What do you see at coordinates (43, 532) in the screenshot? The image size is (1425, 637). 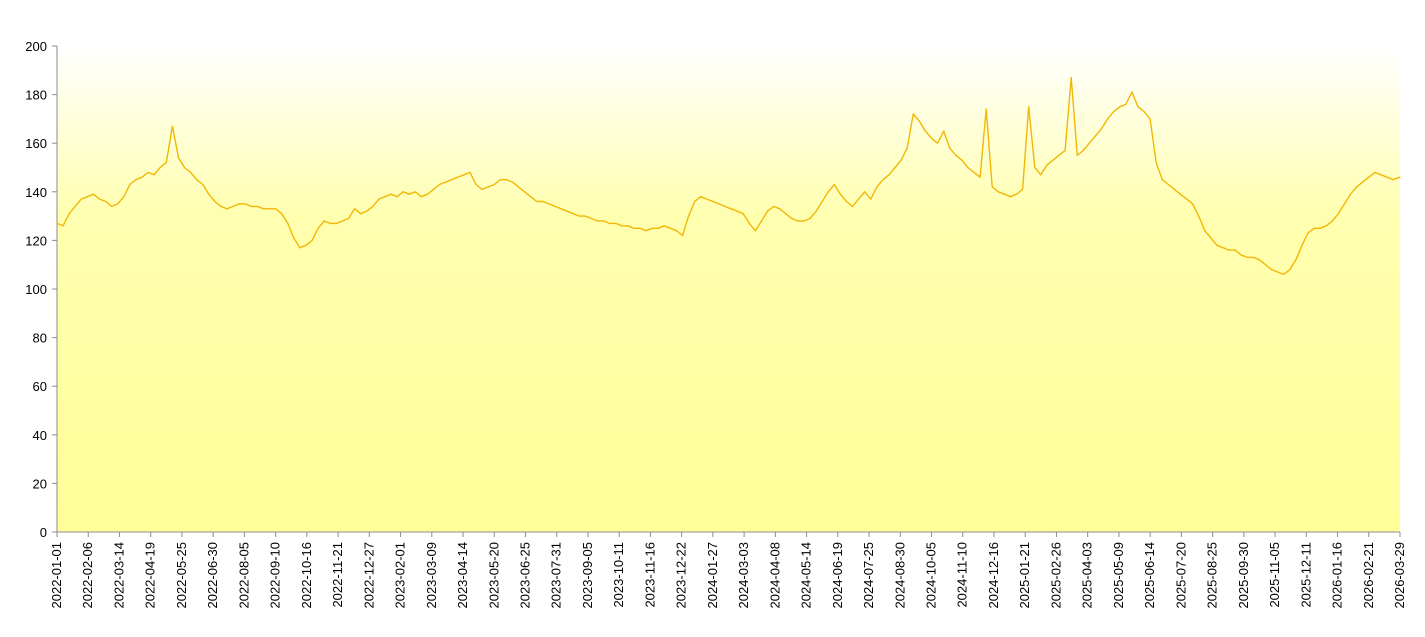 I see `y-tick-label: 0` at bounding box center [43, 532].